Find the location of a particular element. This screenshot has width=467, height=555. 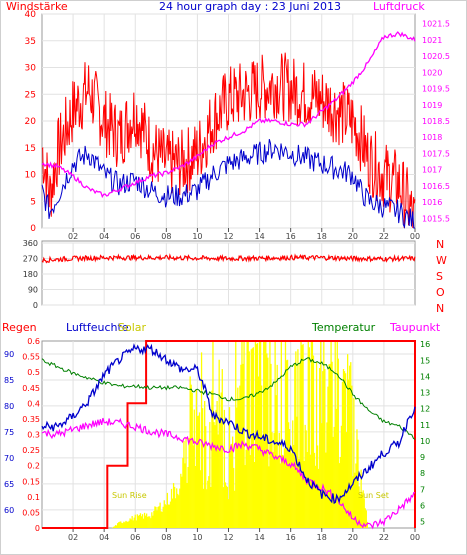

sunset-annotation: Sun Set is located at coordinates (373, 495).